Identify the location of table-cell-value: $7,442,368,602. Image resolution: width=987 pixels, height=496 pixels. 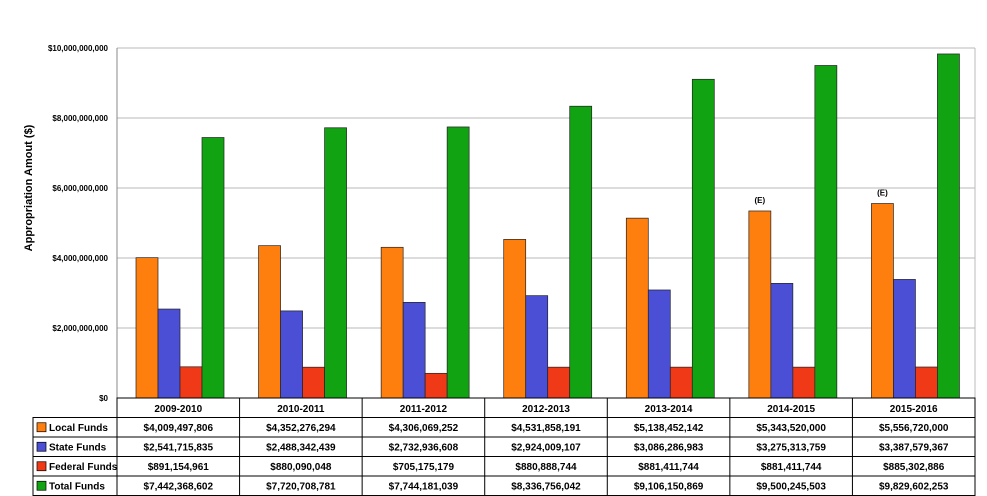
(179, 486).